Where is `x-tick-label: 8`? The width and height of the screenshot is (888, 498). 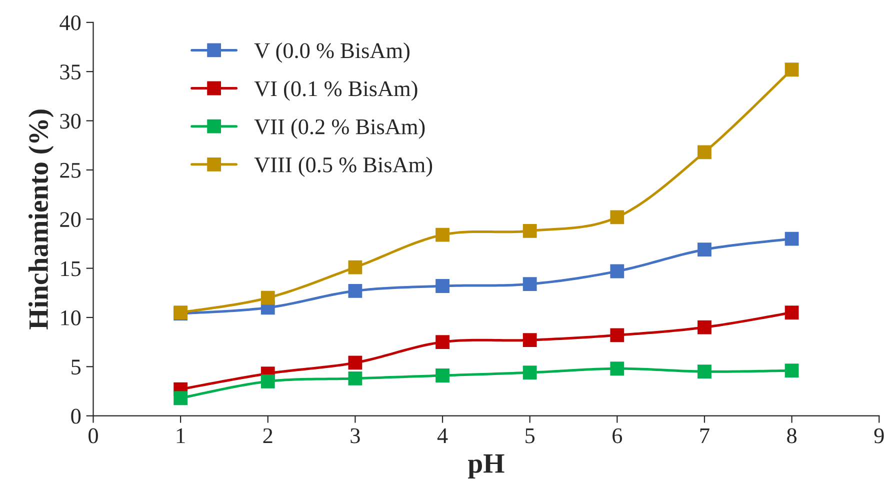 x-tick-label: 8 is located at coordinates (792, 436).